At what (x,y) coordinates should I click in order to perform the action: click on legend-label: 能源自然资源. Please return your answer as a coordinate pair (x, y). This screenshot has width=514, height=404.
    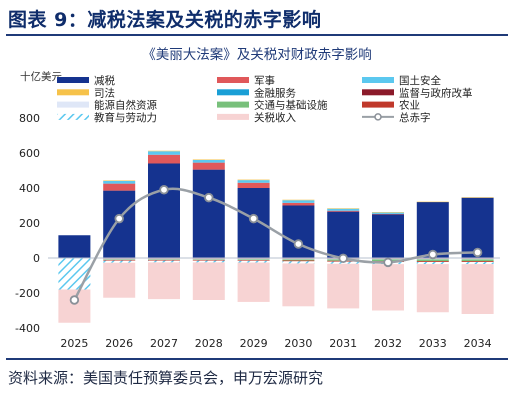
    Looking at the image, I should click on (125, 105).